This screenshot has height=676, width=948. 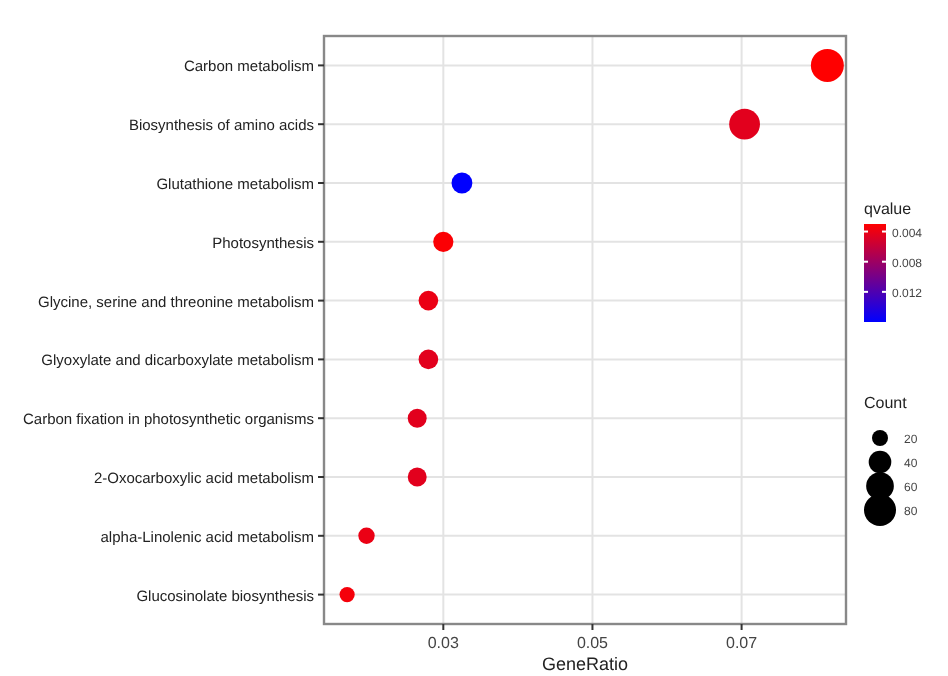 What do you see at coordinates (888, 209) in the screenshot?
I see `color-bar-title: qvalue` at bounding box center [888, 209].